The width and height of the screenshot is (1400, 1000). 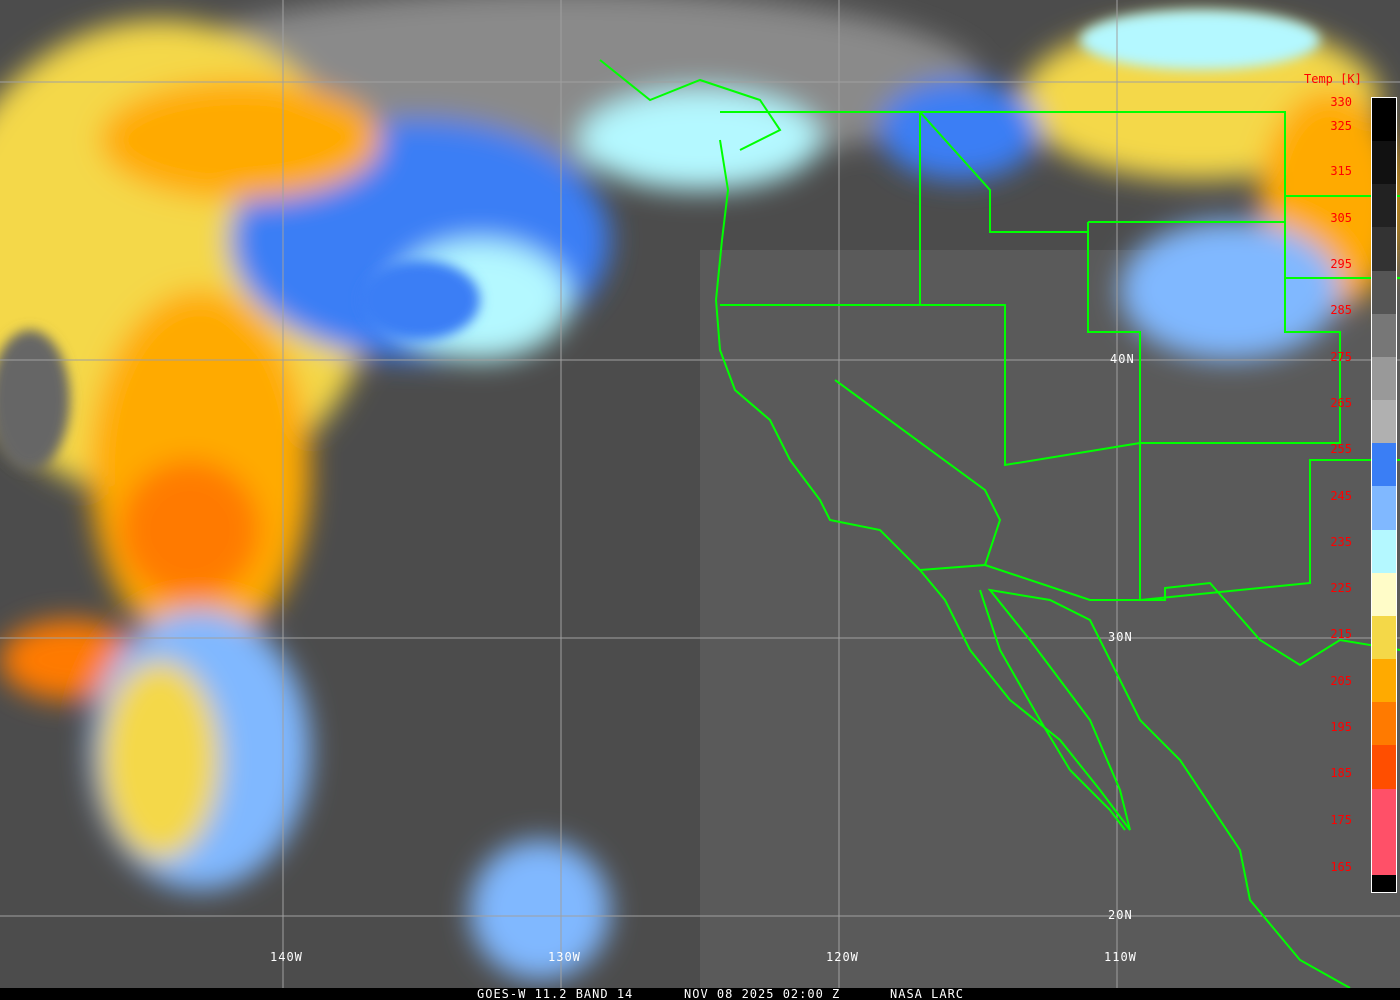 What do you see at coordinates (1341, 449) in the screenshot?
I see `colorbar-tick-label: 255` at bounding box center [1341, 449].